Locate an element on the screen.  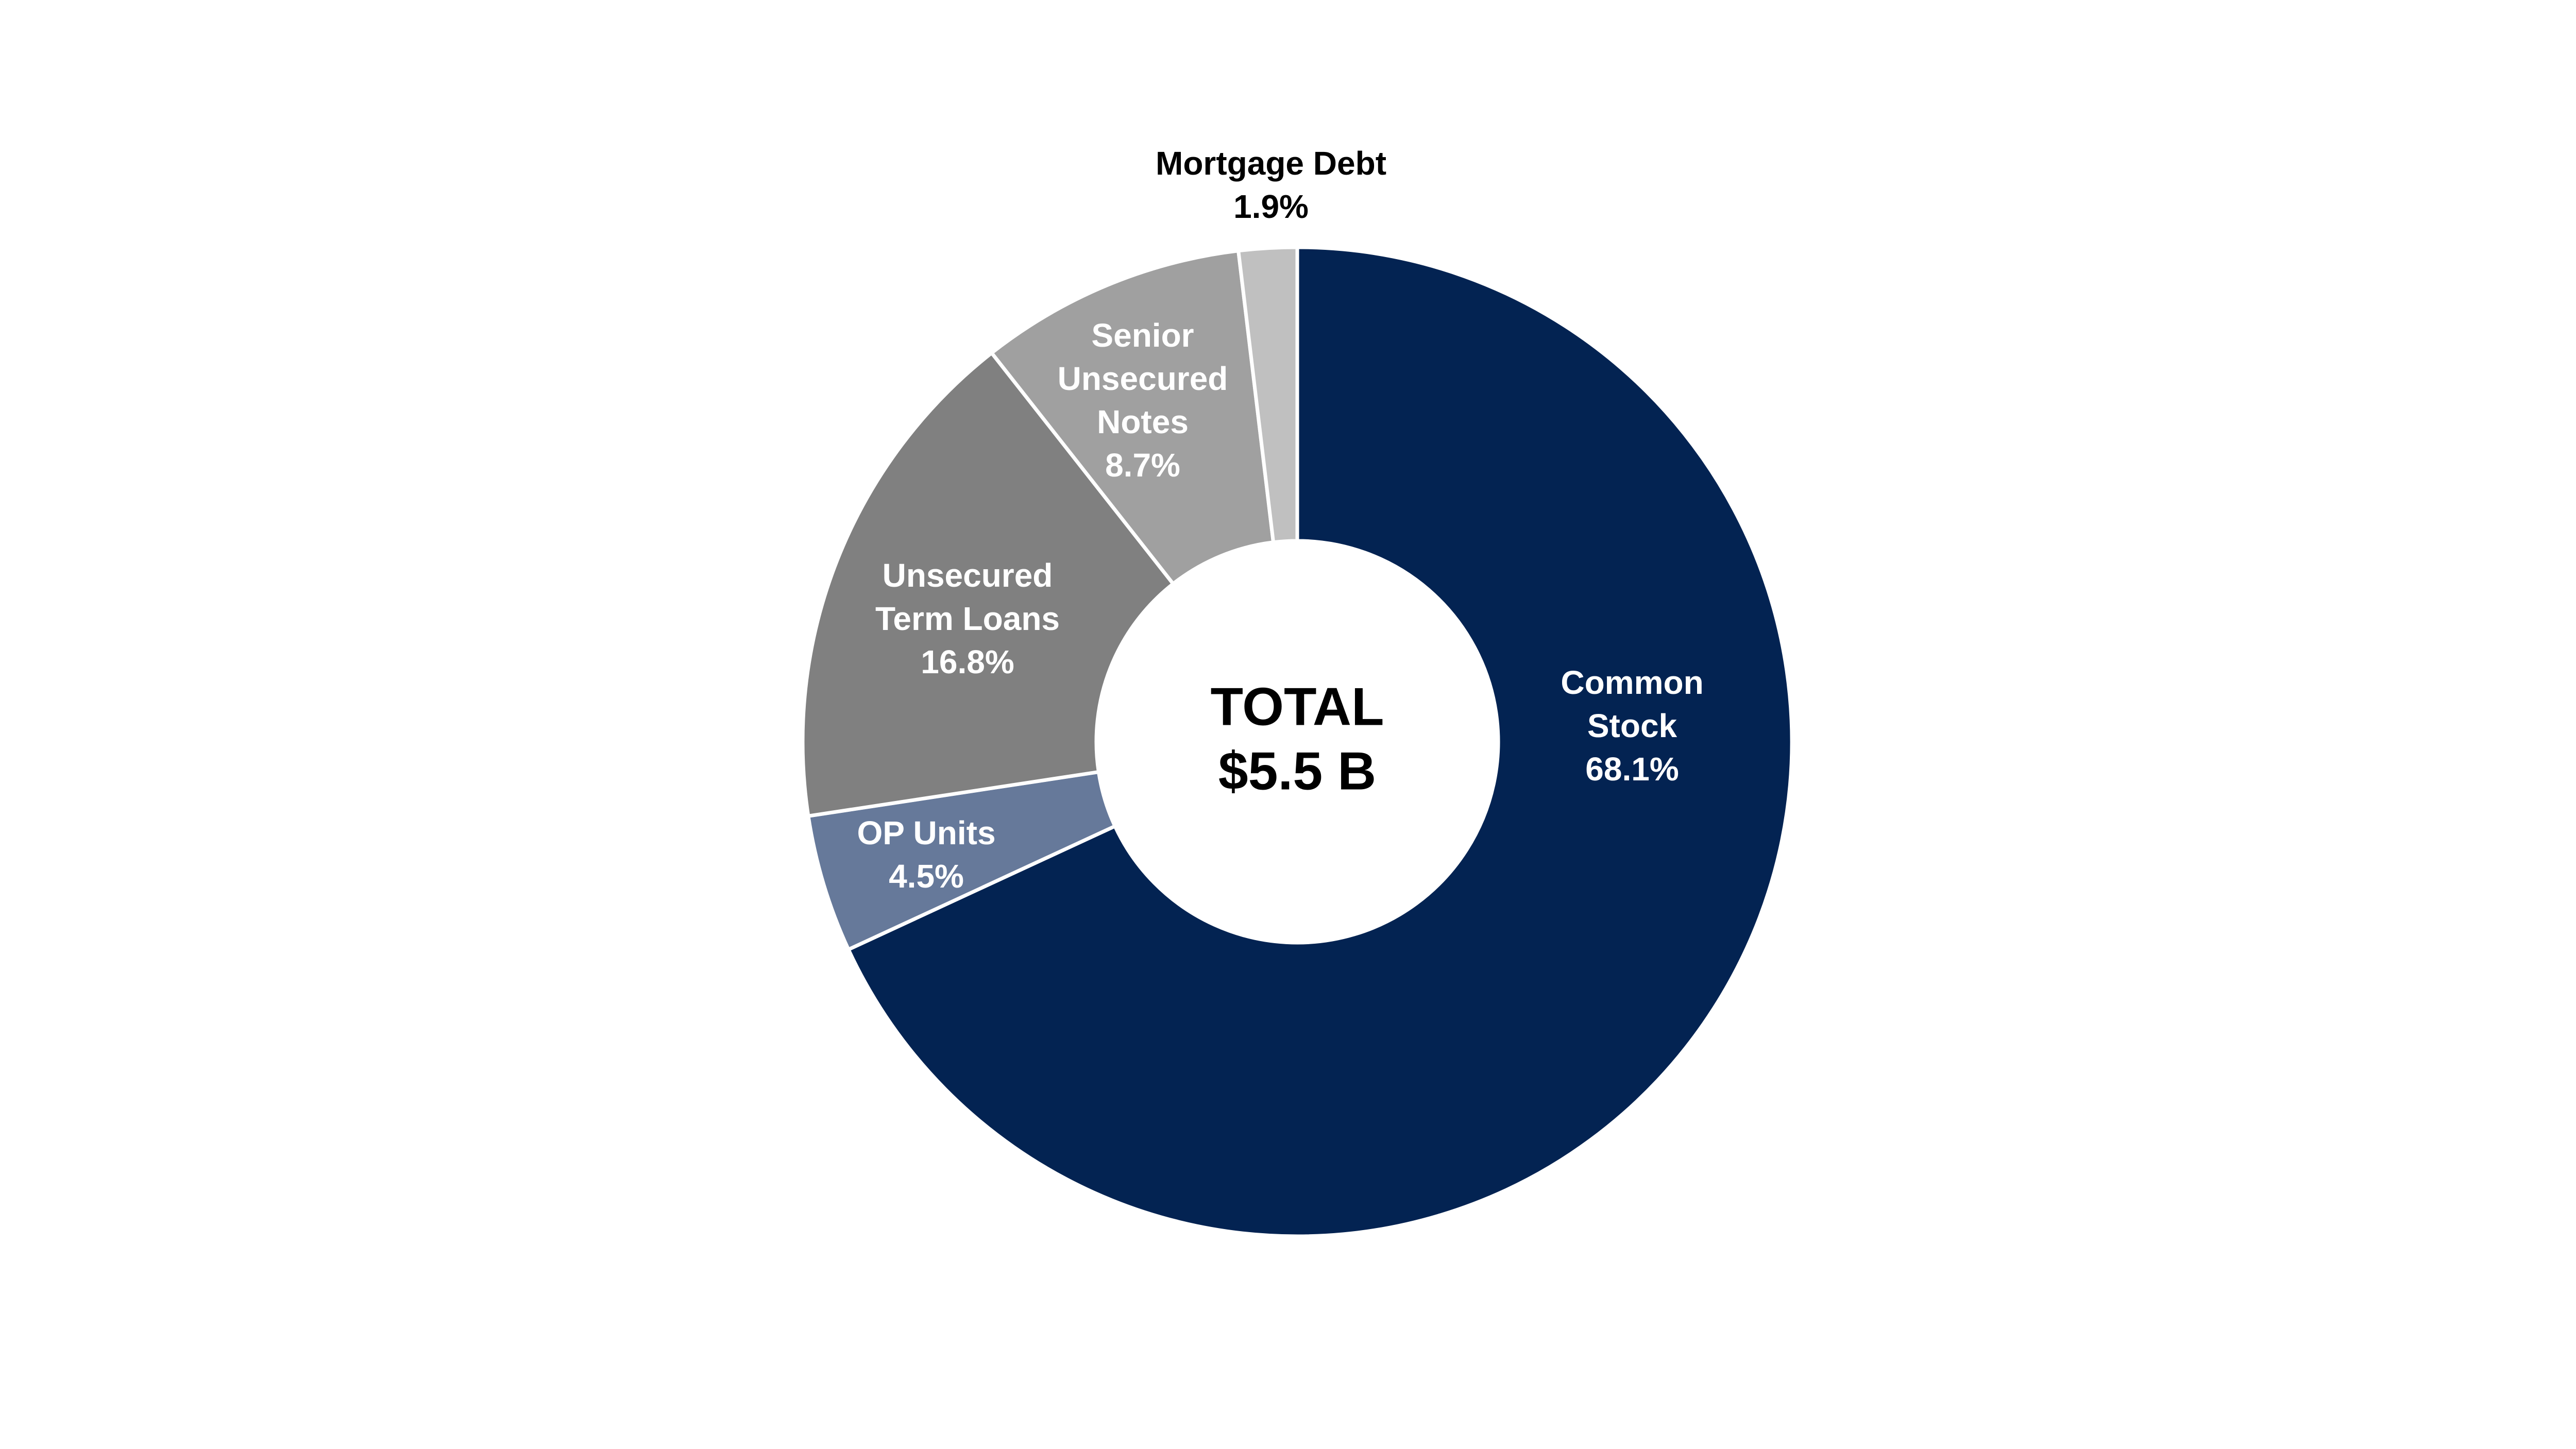
value-label: 8.7% is located at coordinates (1142, 466).